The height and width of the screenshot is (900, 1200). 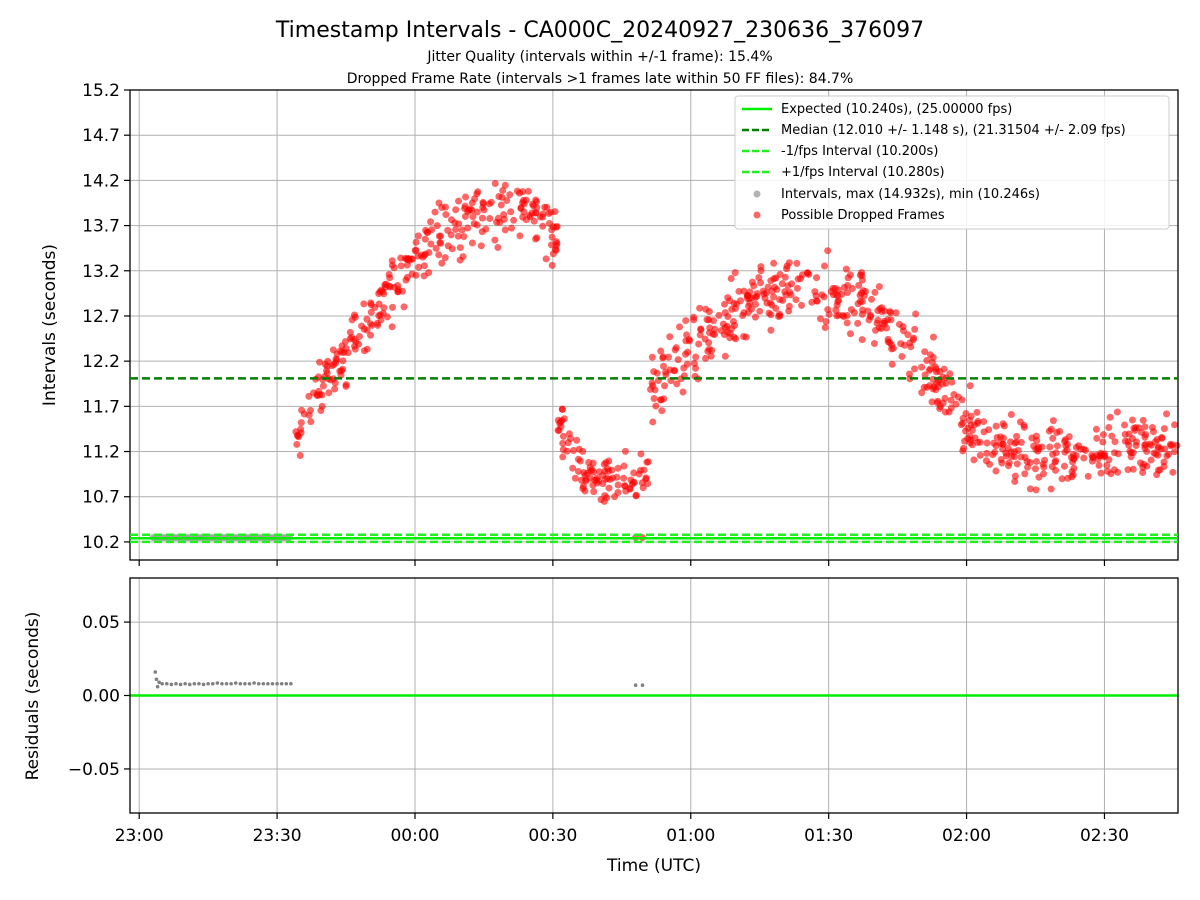 I want to click on legend-marker-dropped, so click(x=757, y=215).